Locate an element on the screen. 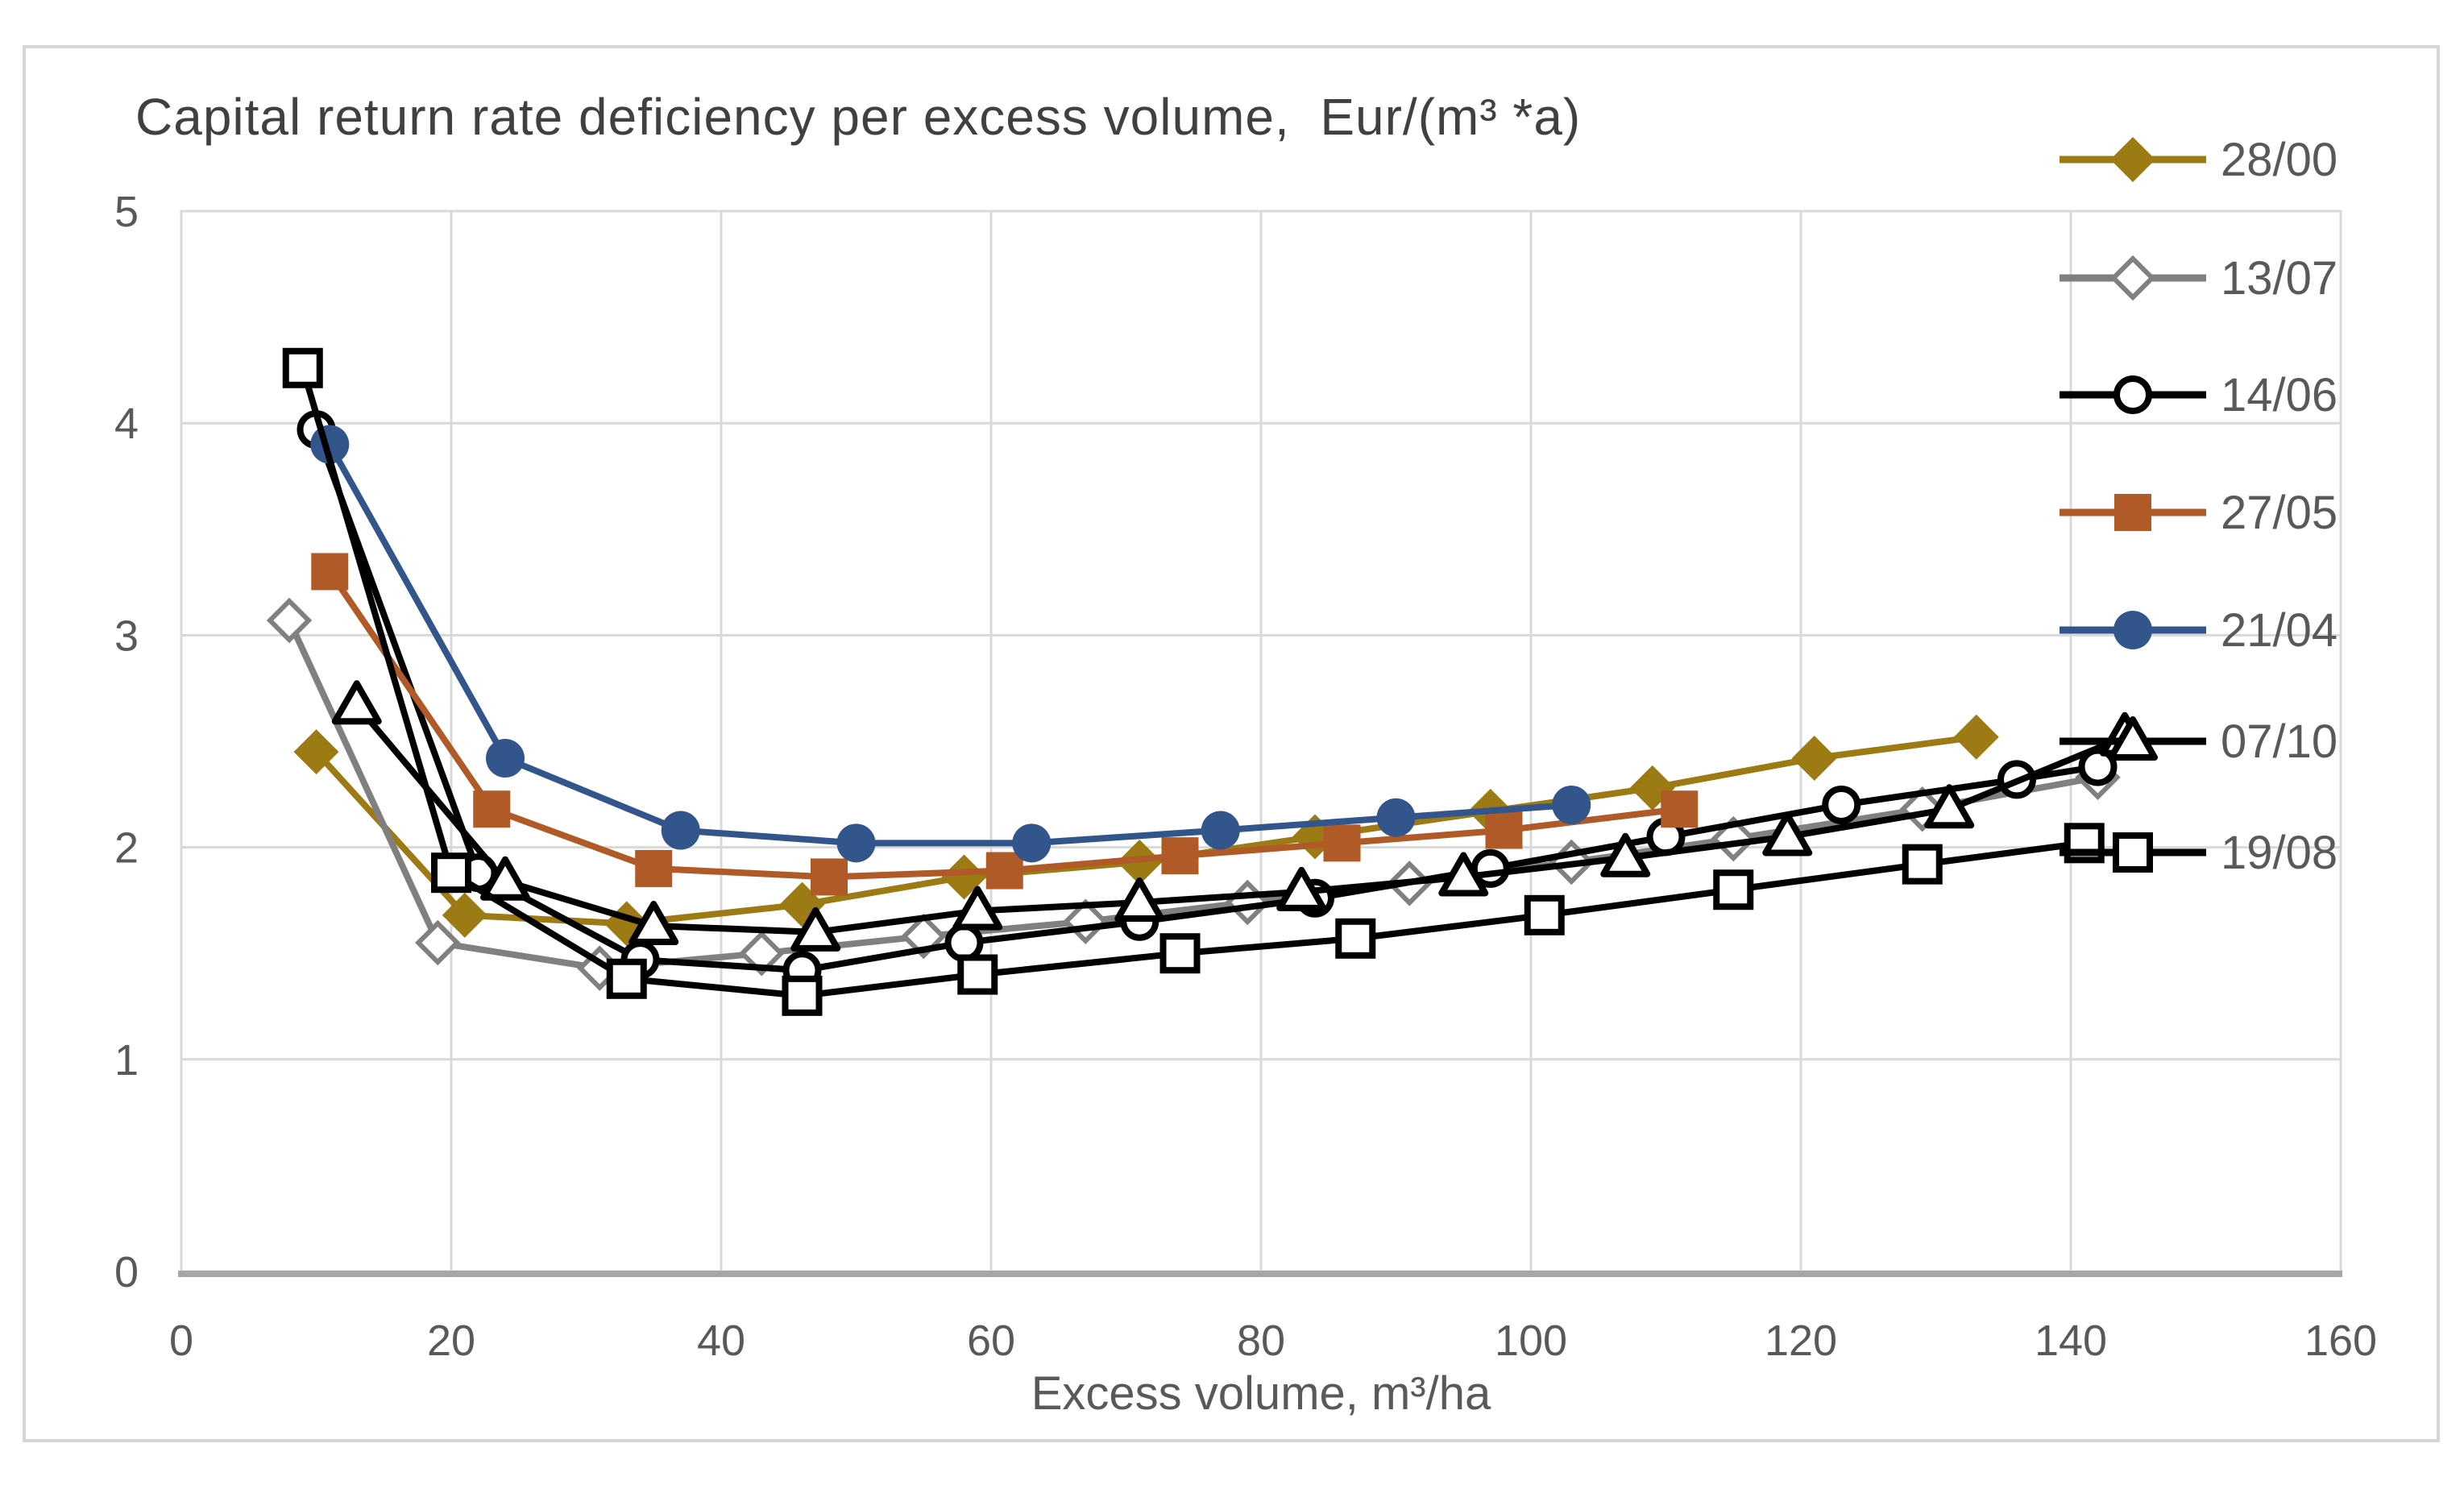 The width and height of the screenshot is (2464, 1489). legend-label: 21/04 is located at coordinates (2279, 630).